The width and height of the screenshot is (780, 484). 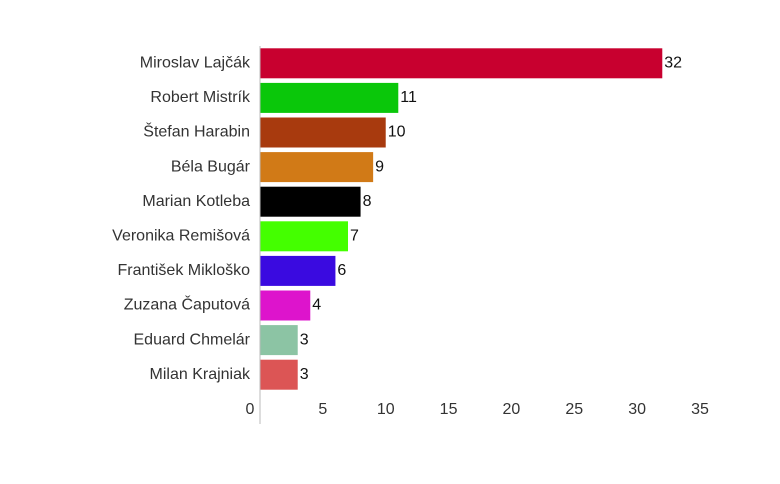 I want to click on y-tick-label: Milan Krajniak, so click(x=200, y=374).